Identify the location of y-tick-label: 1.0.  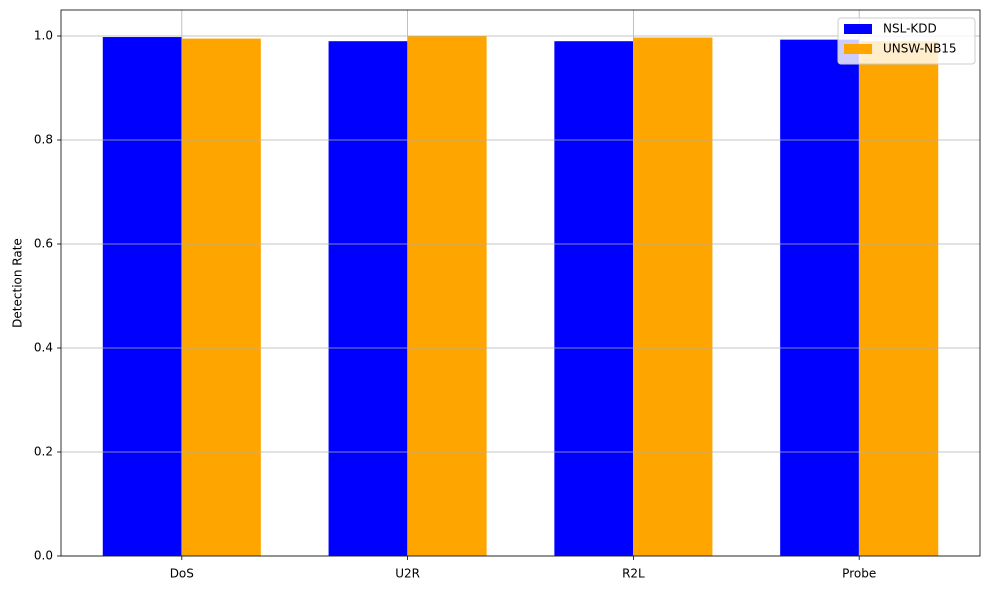
(43, 36).